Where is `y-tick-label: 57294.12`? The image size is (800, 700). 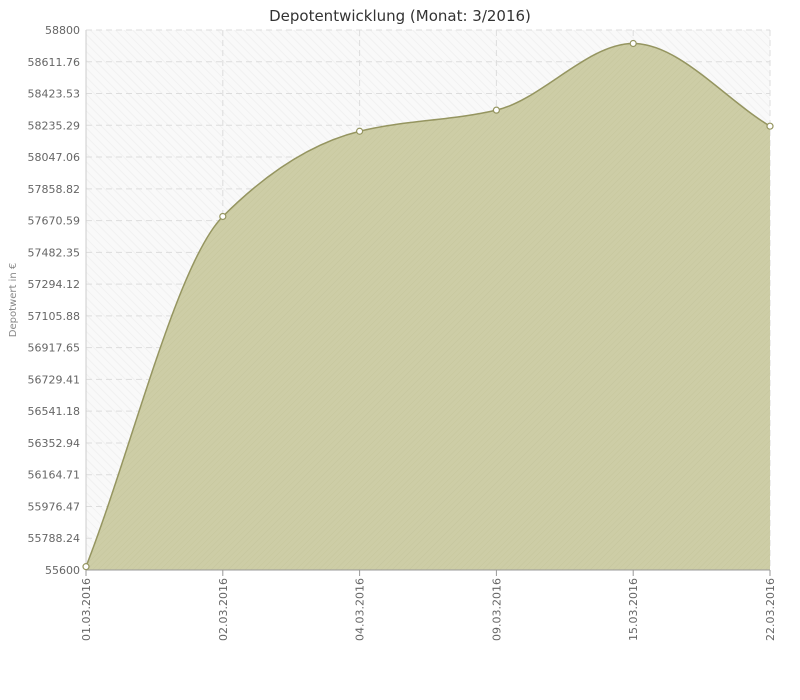 y-tick-label: 57294.12 is located at coordinates (54, 284).